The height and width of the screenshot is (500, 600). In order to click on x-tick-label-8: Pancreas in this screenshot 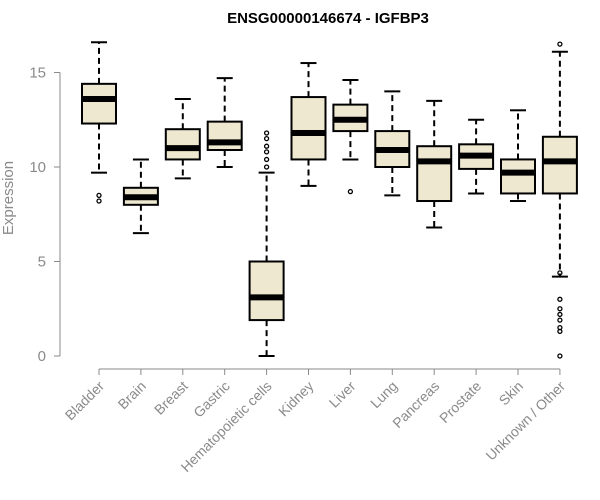, I will do `click(415, 404)`.